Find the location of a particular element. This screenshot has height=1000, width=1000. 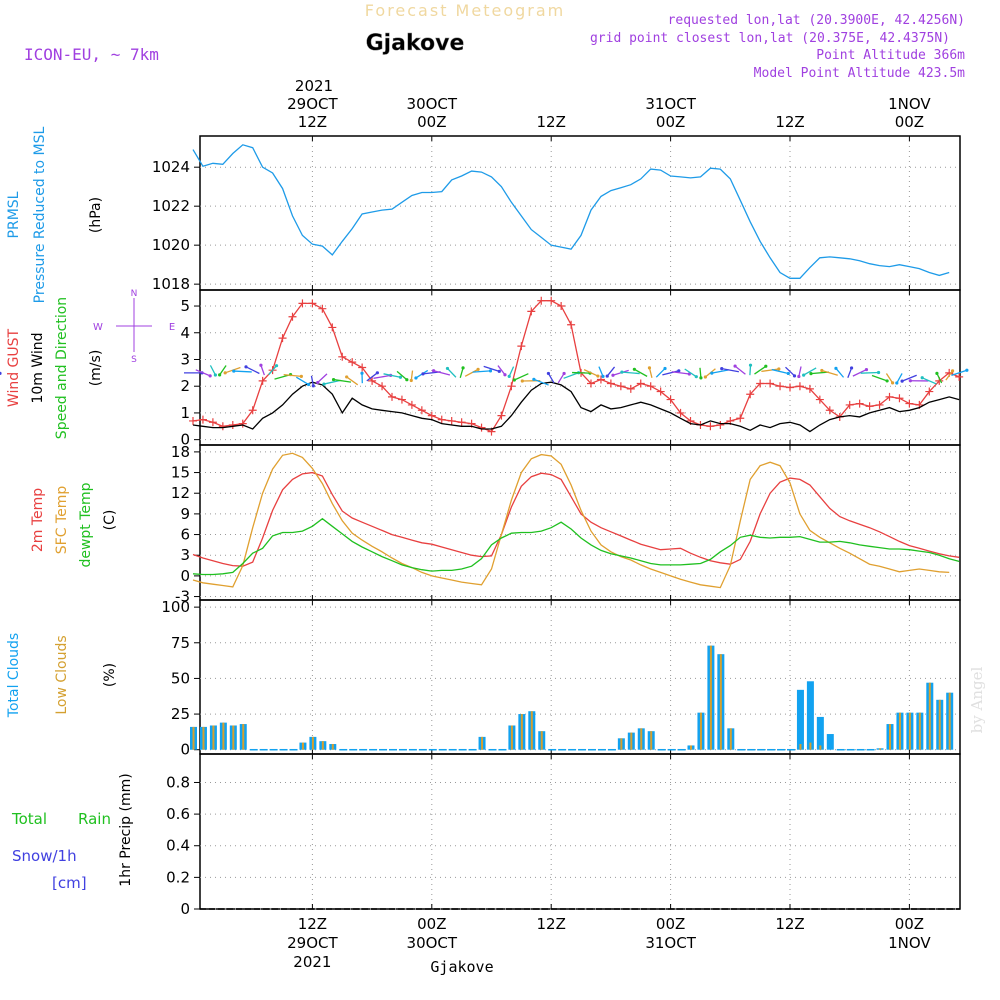

model-point-altitude: Model Point Altitude 423.5m is located at coordinates (859, 73).